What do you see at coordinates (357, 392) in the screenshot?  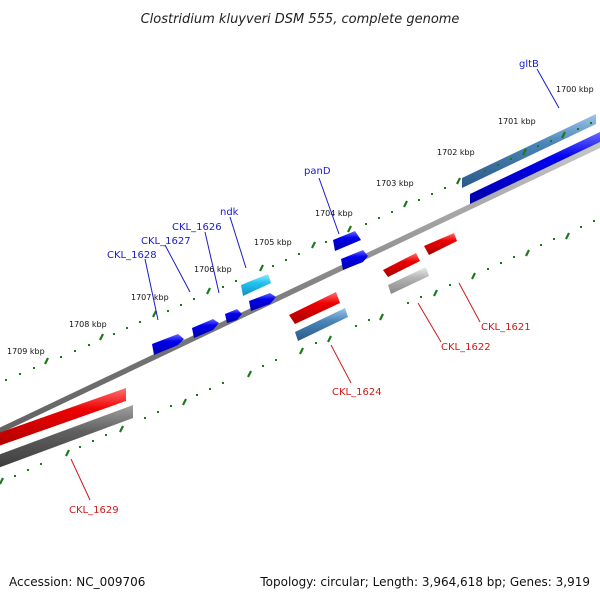 I see `gene-label-CKL_1624: CKL_1624` at bounding box center [357, 392].